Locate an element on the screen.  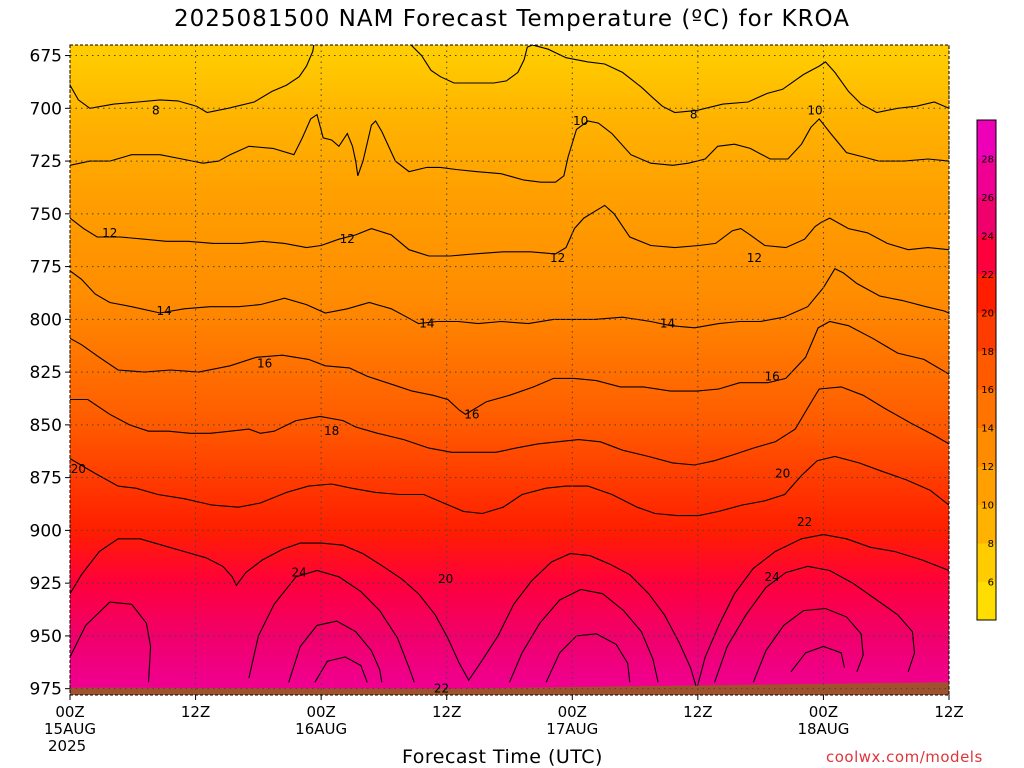
colorbar-label-14: 14 is located at coordinates (987, 429).